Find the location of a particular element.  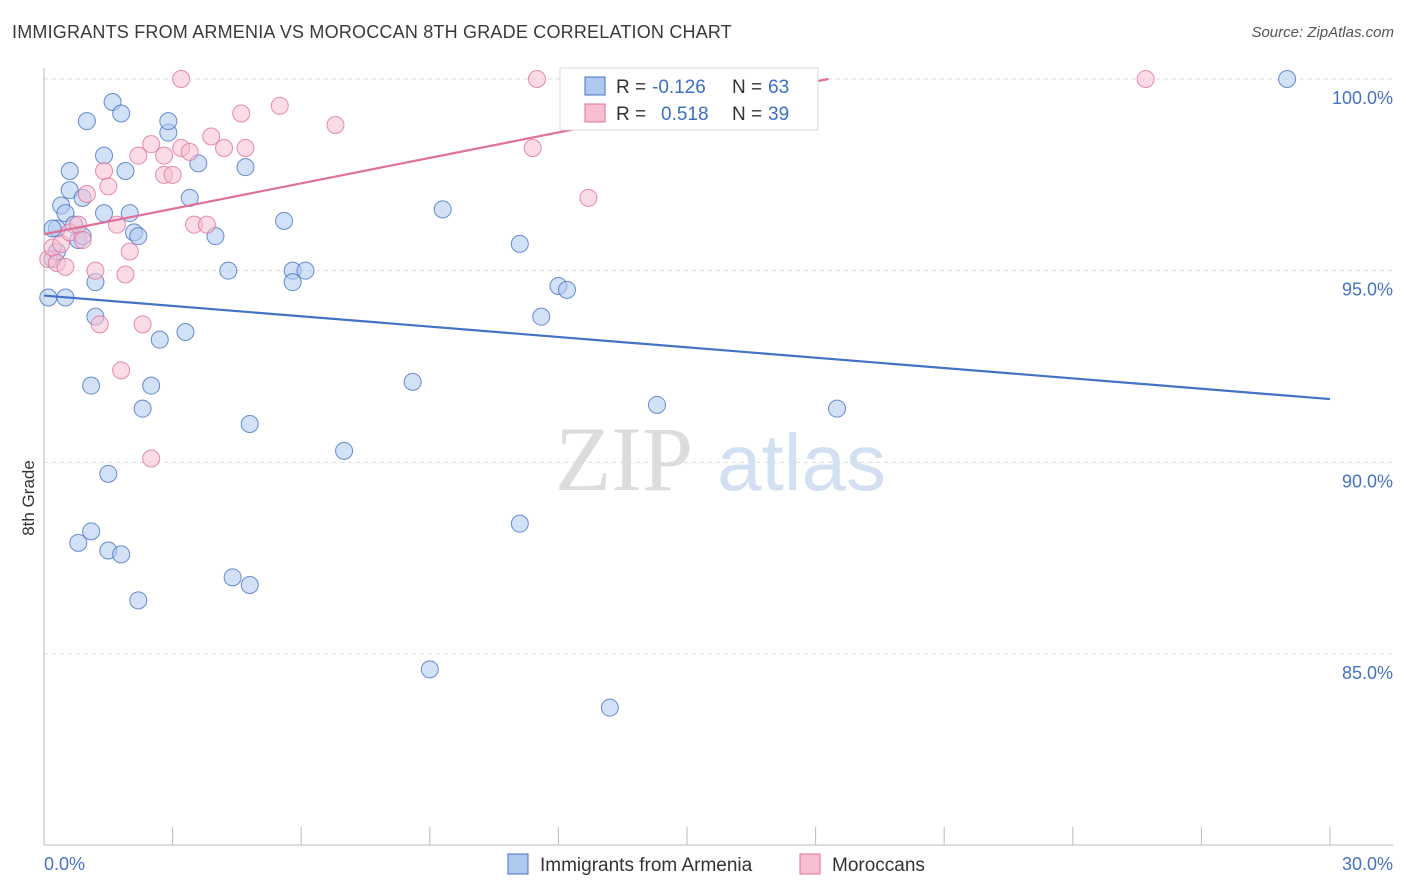

stats-r-label-moroccans: R = is located at coordinates (631, 114).